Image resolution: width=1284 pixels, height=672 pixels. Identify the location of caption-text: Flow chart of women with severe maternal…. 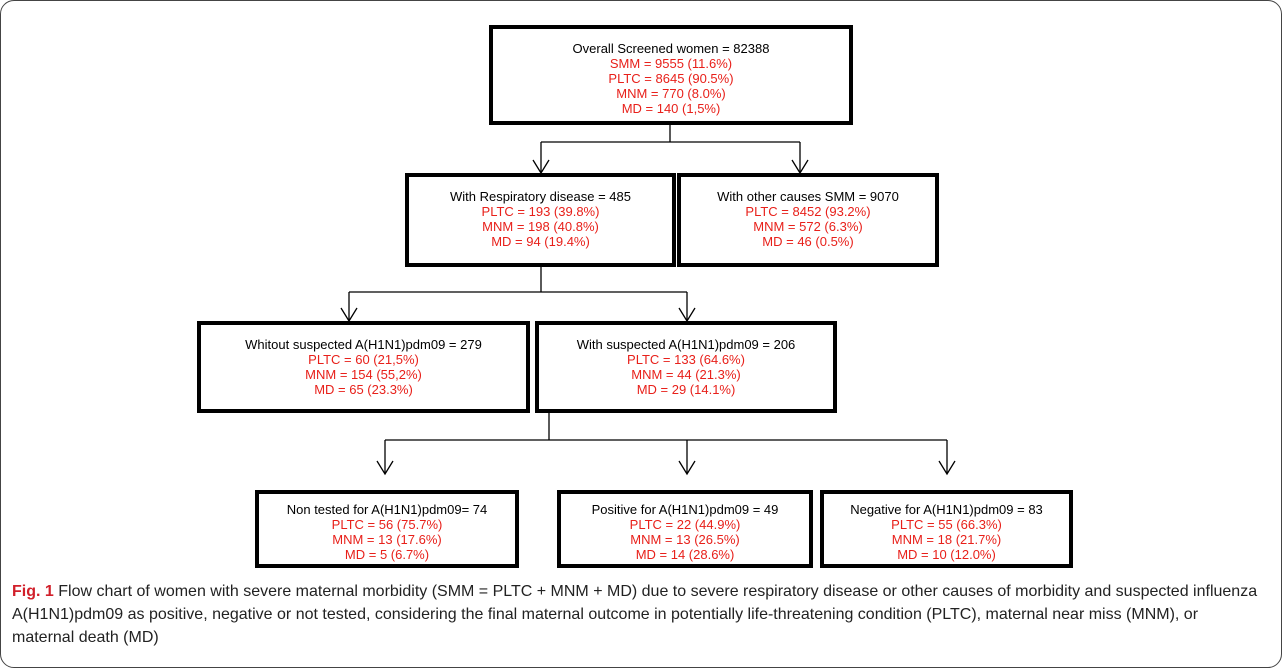
(635, 614).